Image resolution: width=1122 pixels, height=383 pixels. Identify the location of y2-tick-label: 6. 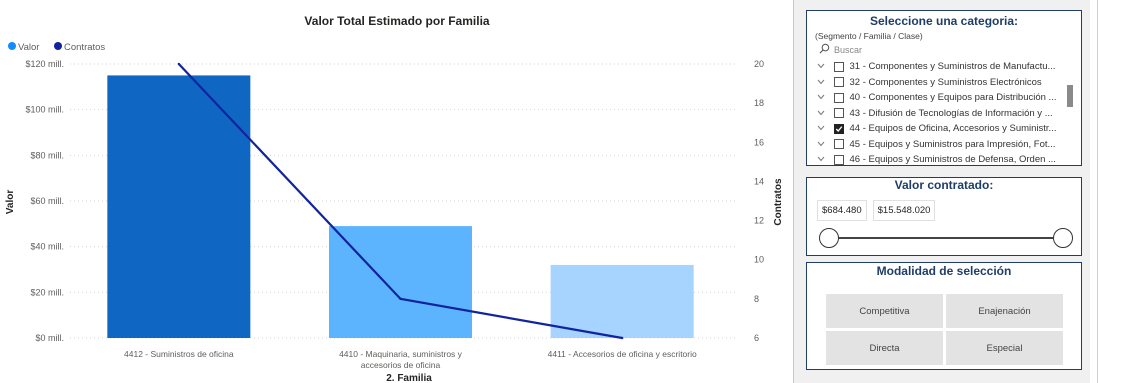
(756, 338).